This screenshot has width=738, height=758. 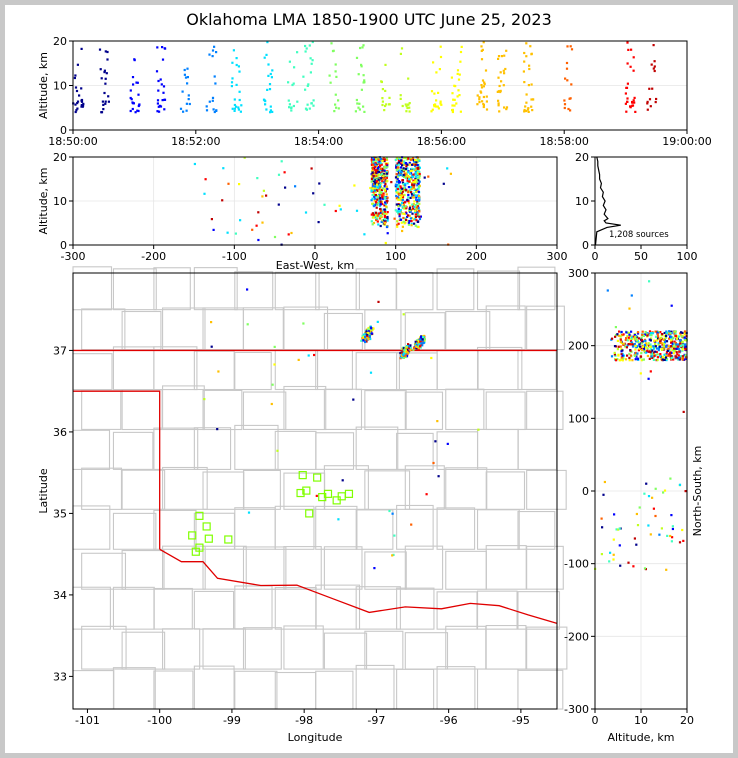 What do you see at coordinates (563, 141) in the screenshot?
I see `x-tick-label: 18:58:00` at bounding box center [563, 141].